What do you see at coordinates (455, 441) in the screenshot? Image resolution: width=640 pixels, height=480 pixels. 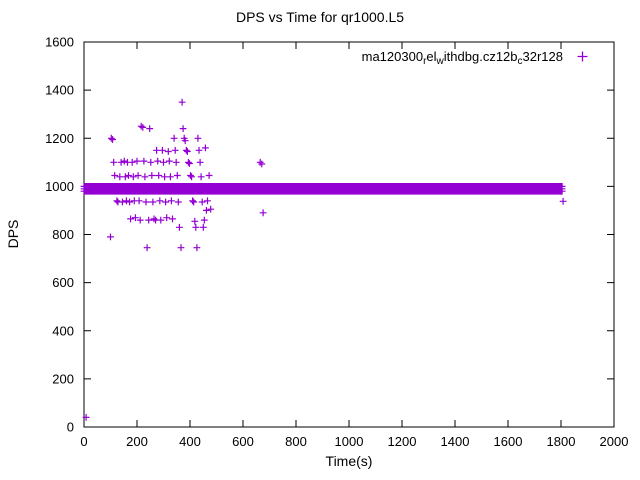 I see `x-tick-label: 1400` at bounding box center [455, 441].